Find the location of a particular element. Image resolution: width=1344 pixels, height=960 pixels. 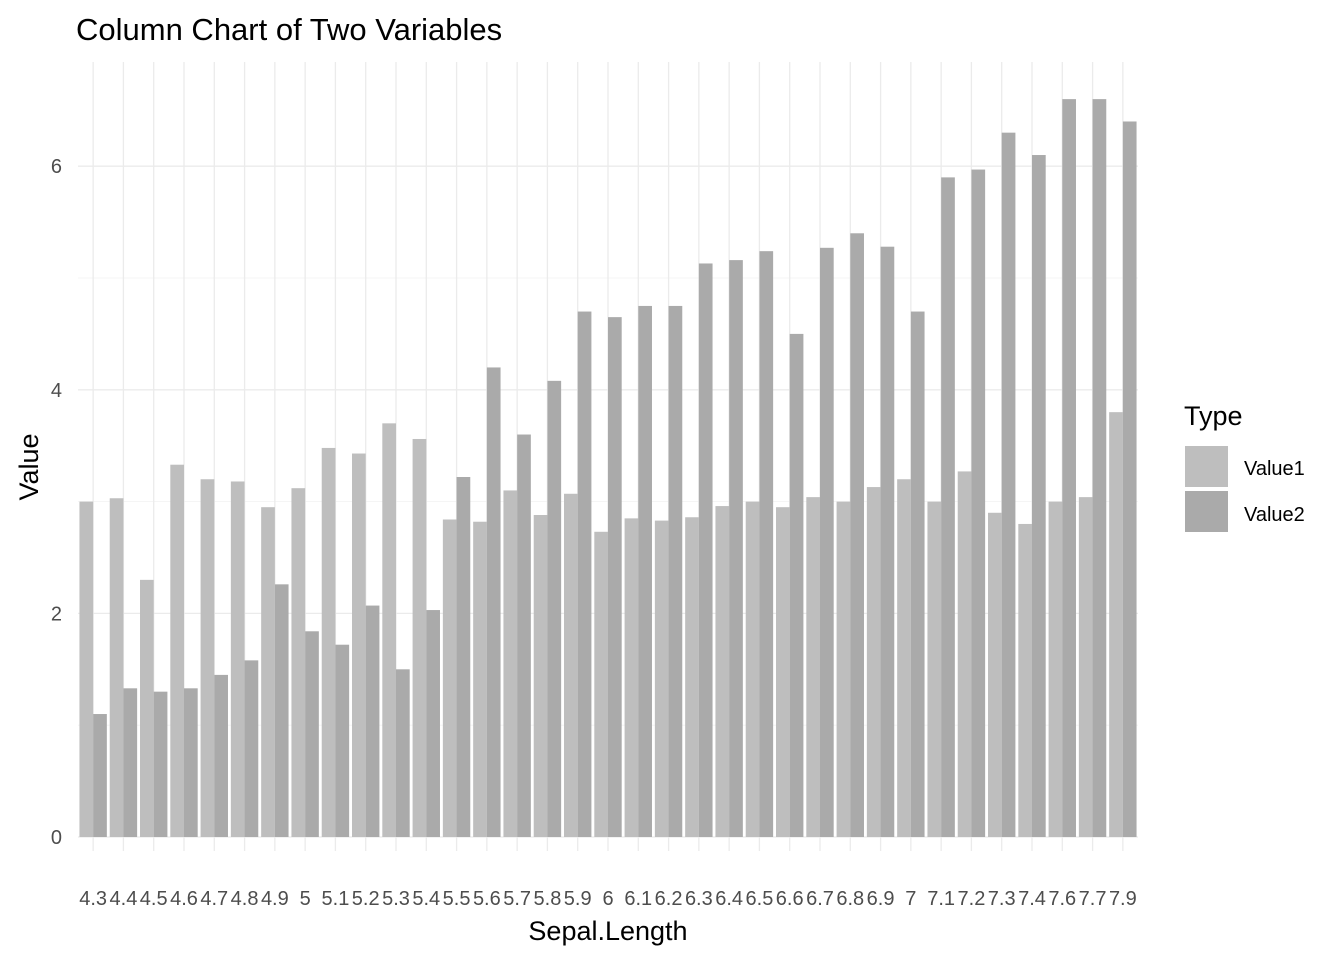

x-tick-label: 7 is located at coordinates (910, 899).